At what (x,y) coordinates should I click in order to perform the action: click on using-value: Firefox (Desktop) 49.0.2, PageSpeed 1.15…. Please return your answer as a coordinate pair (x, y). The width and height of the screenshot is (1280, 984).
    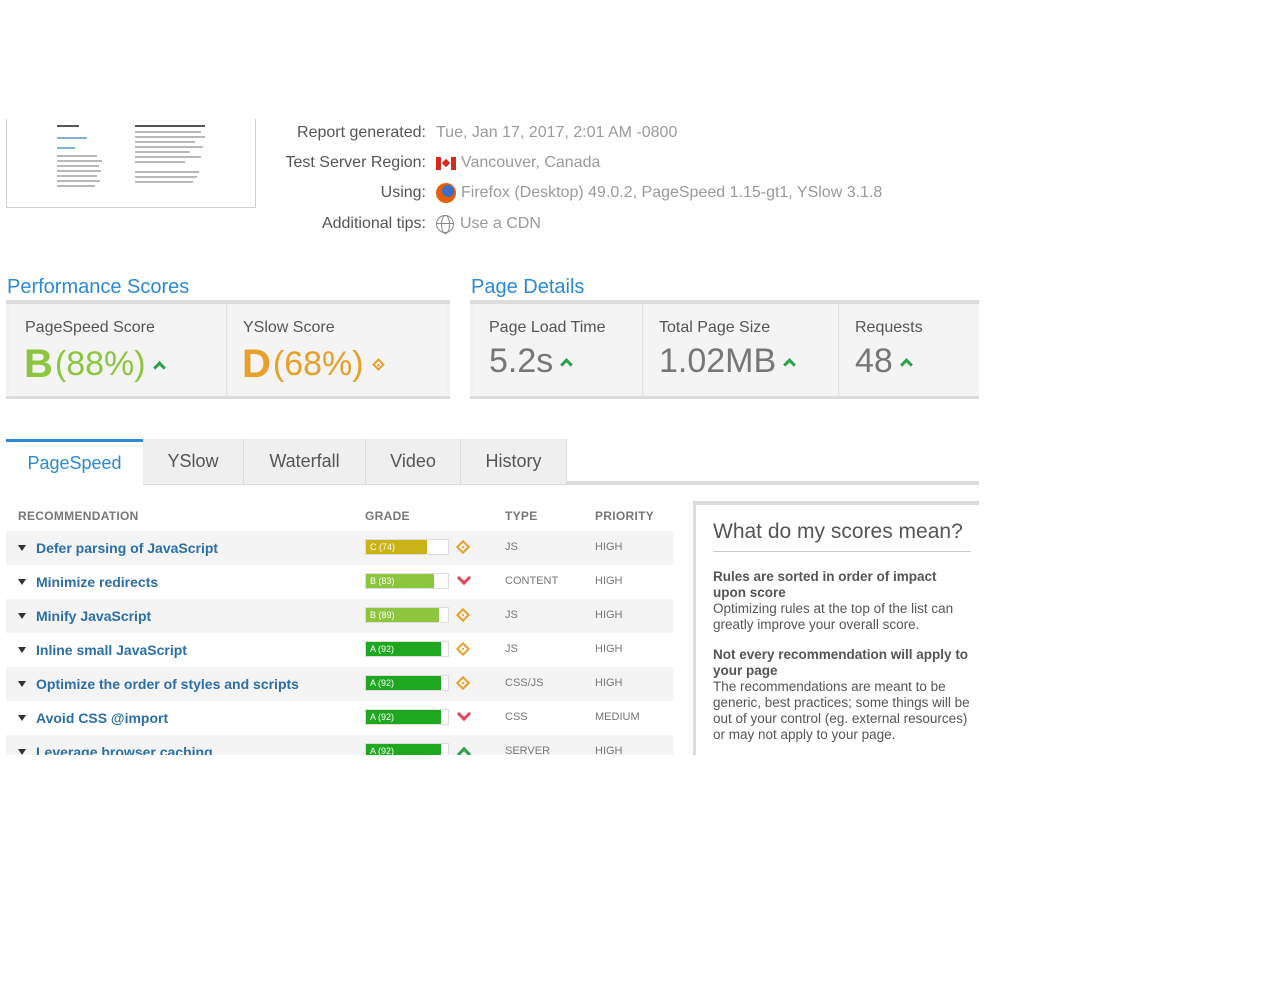
    Looking at the image, I should click on (672, 192).